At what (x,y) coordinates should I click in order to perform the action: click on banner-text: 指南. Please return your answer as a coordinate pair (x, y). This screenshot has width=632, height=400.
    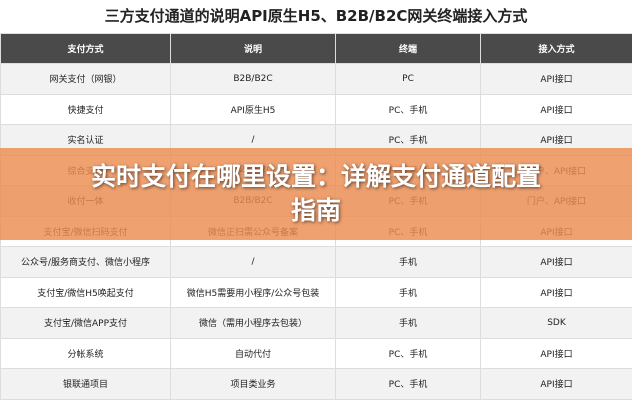
    Looking at the image, I should click on (315, 210).